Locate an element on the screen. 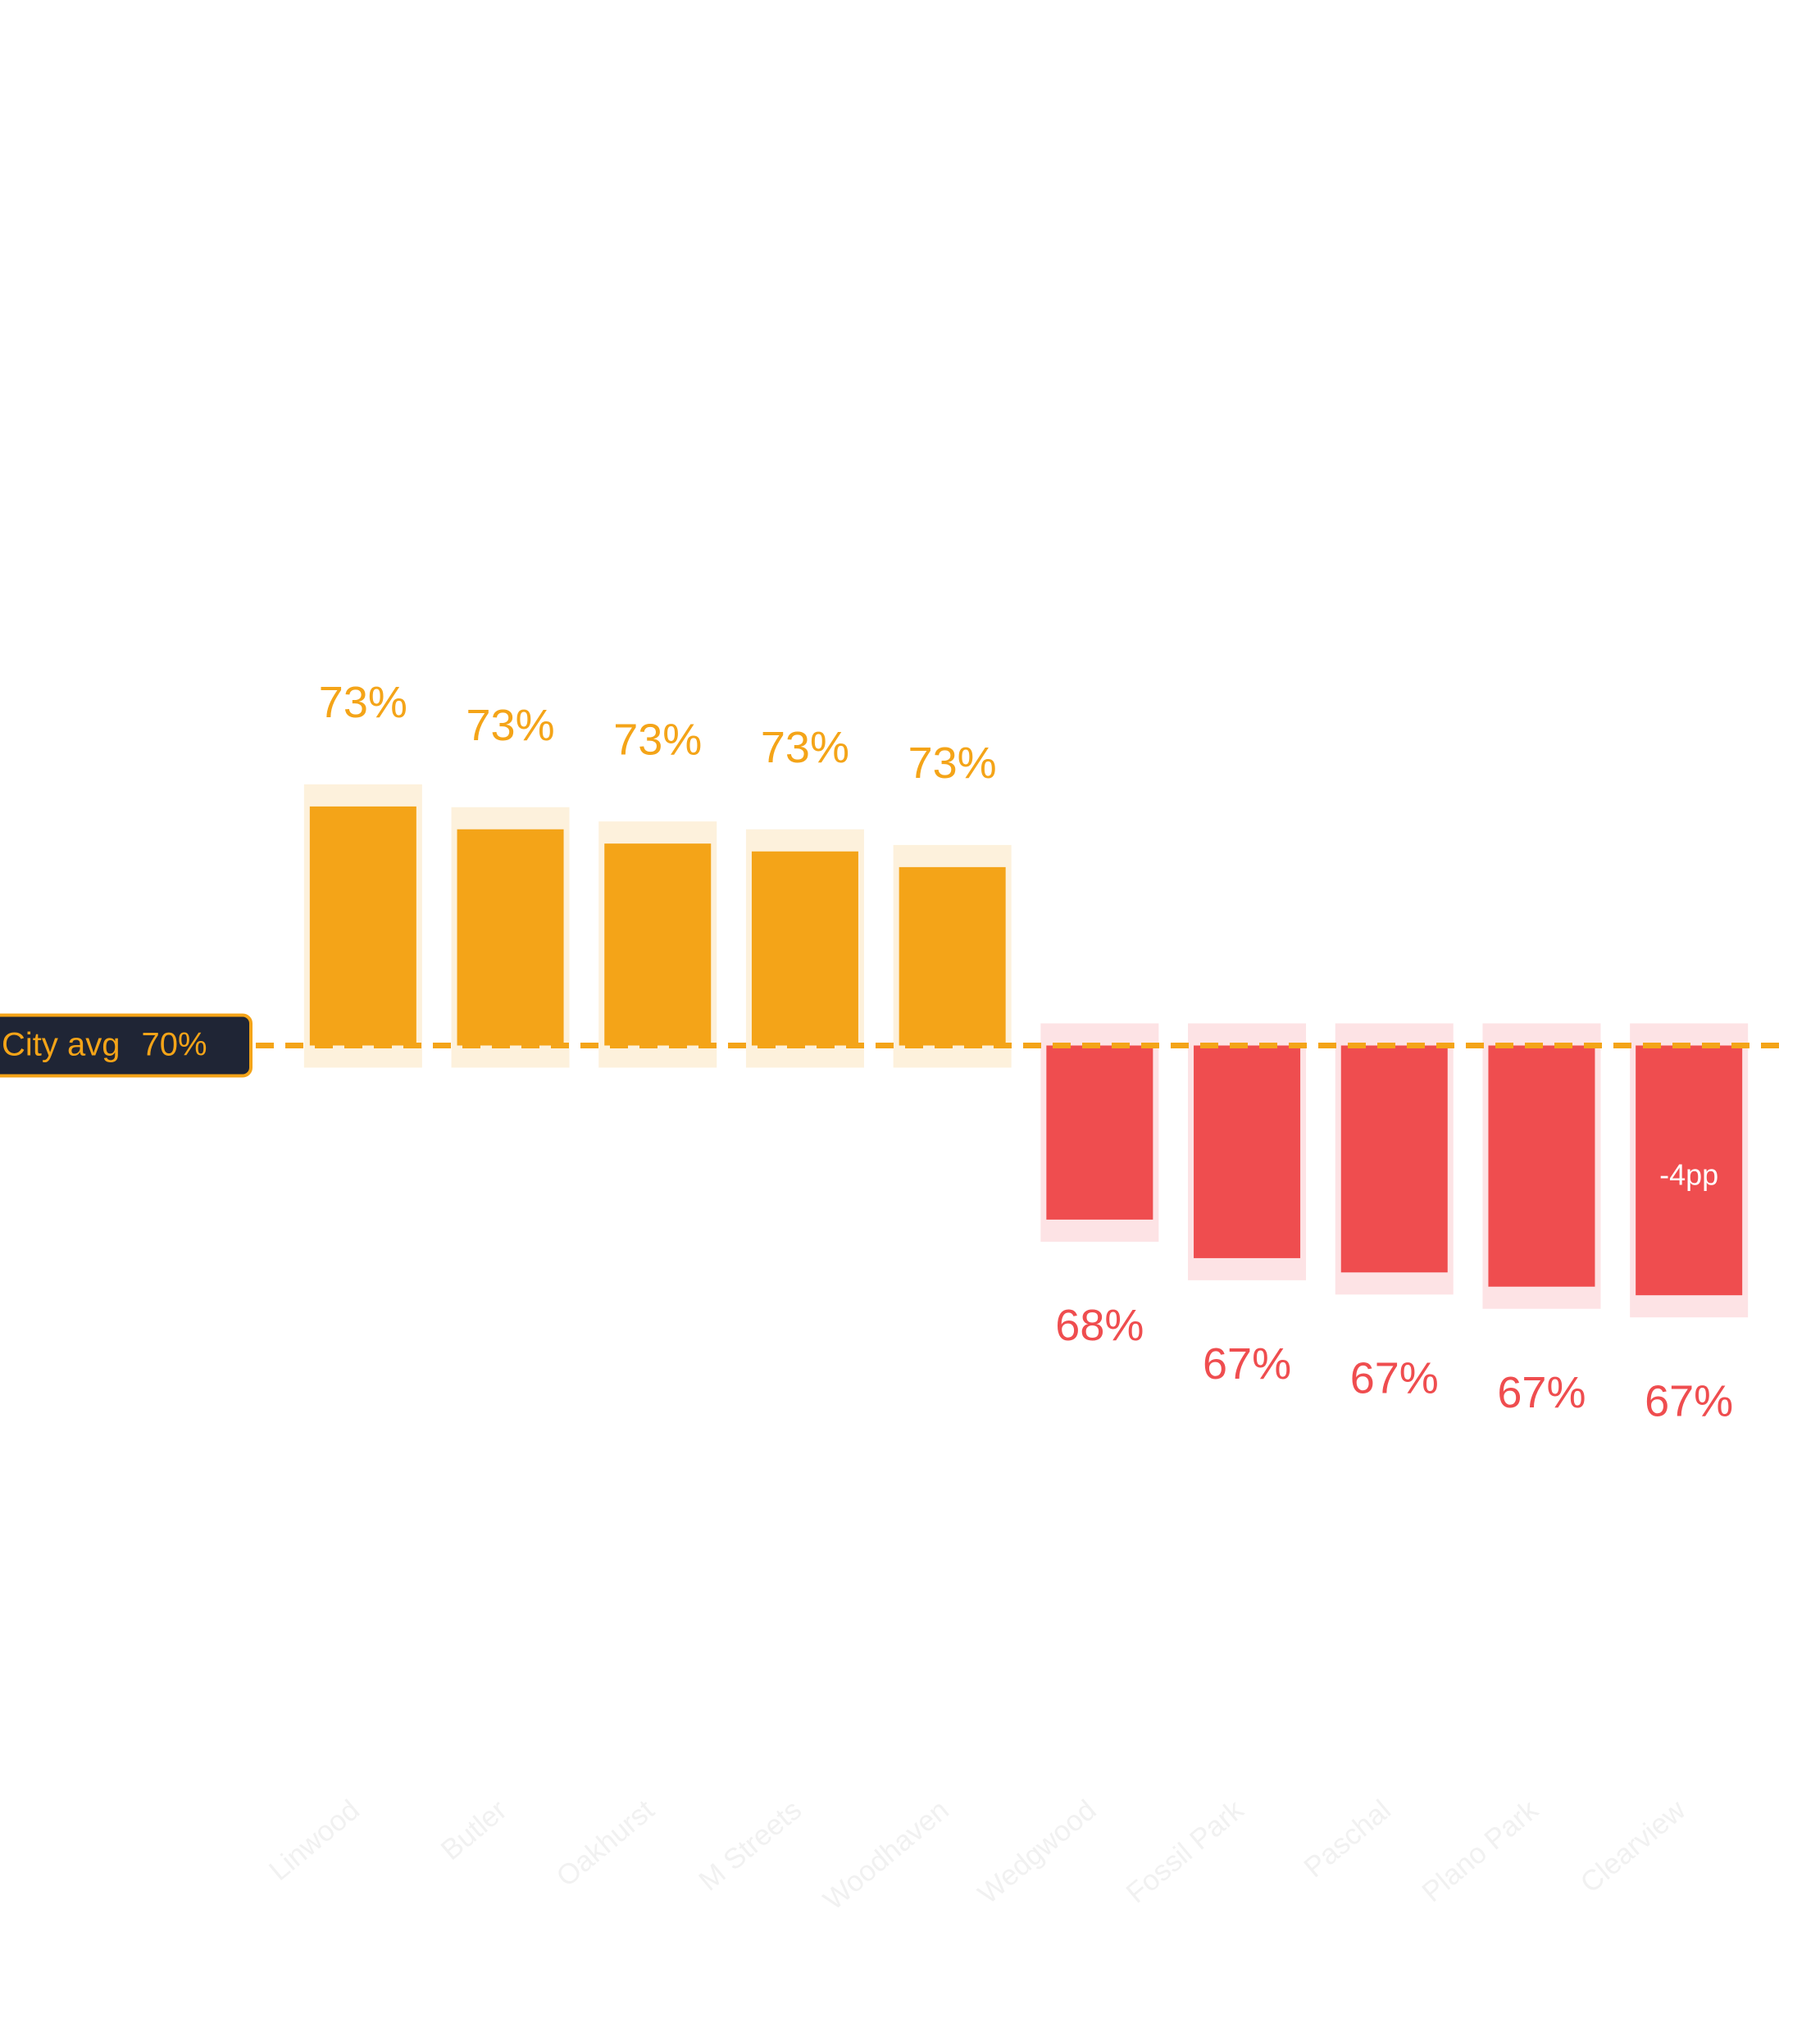 This screenshot has height=2041, width=1820. x-tick-label: Clearview is located at coordinates (1632, 1846).